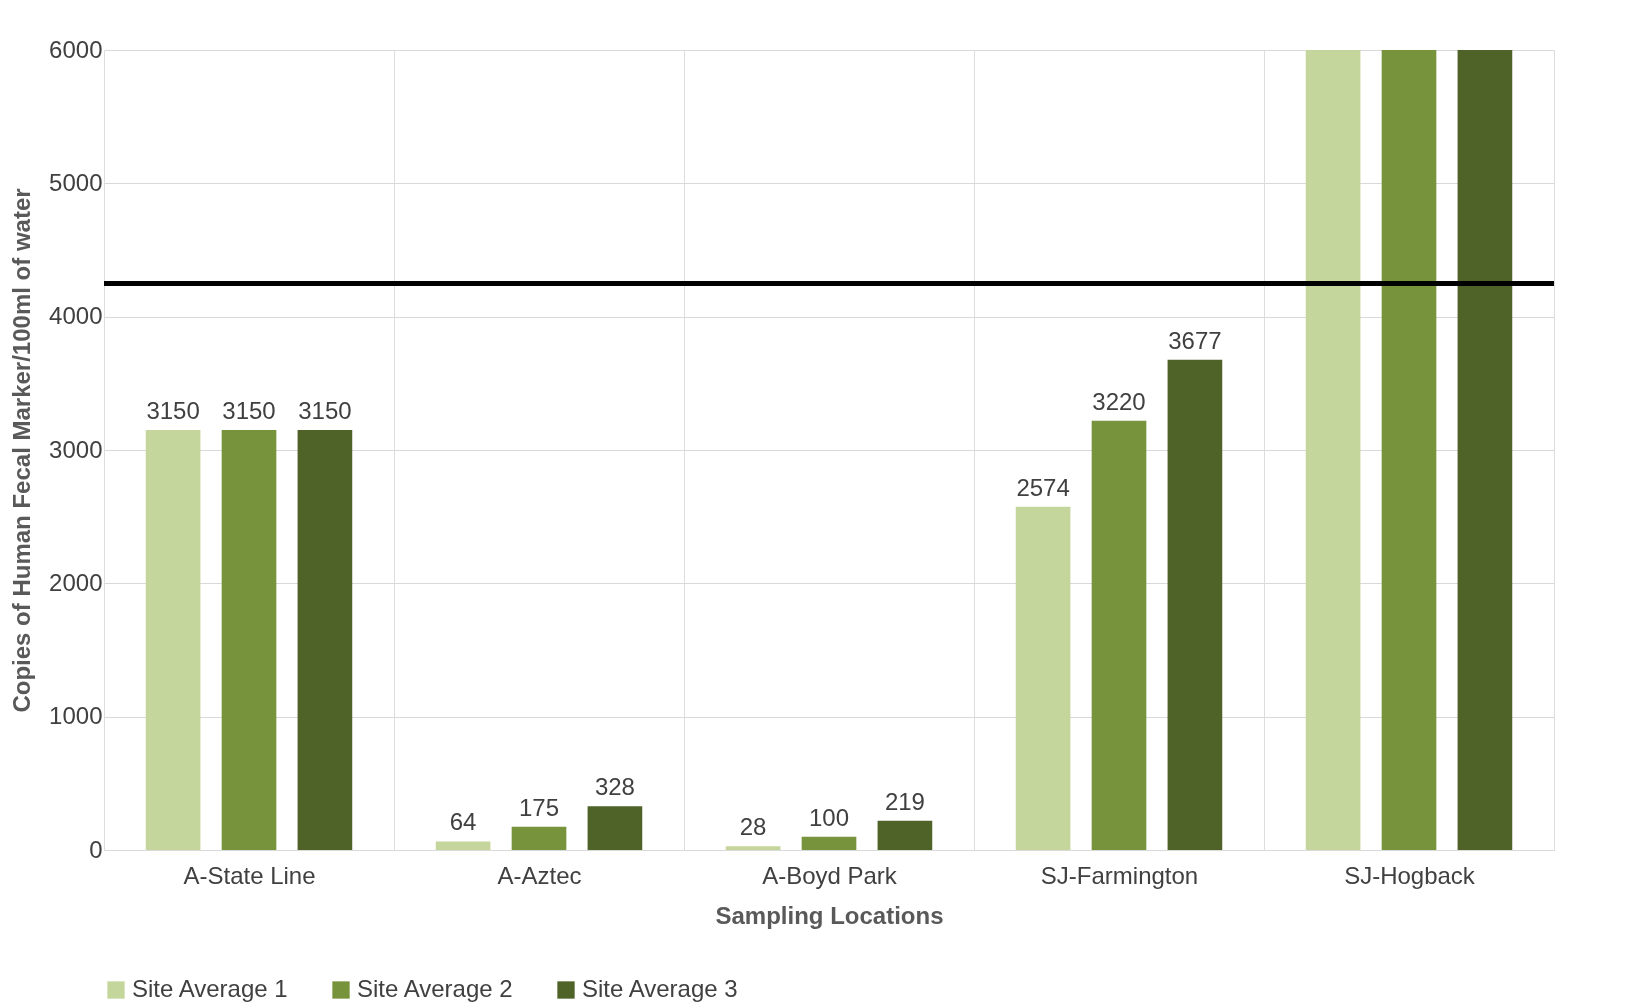 The image size is (1636, 1002). I want to click on legend-label: Site Average 1, so click(210, 988).